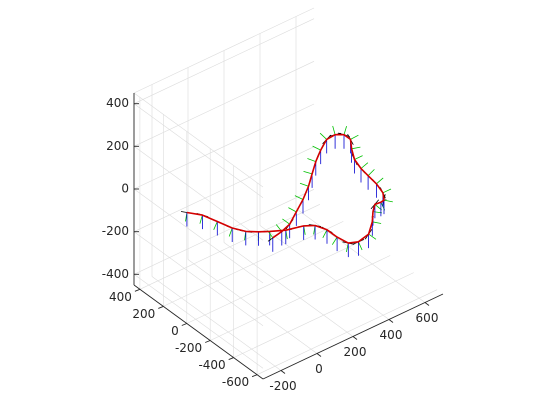  I want to click on z-tick-label: 200, so click(117, 146).